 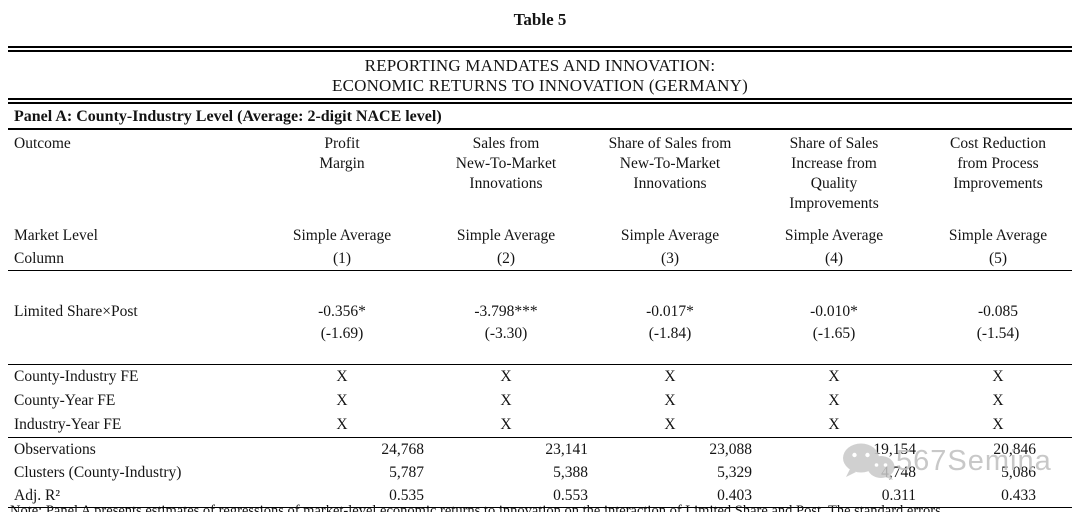 What do you see at coordinates (540, 49) in the screenshot?
I see `top-double-rule` at bounding box center [540, 49].